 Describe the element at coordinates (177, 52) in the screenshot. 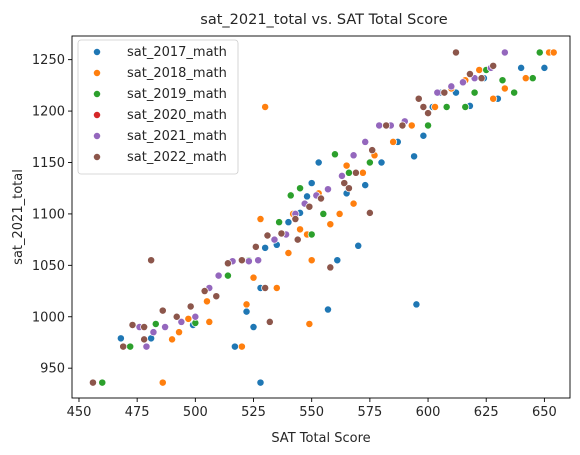

I see `legend-label: sat_2017_math` at that location.